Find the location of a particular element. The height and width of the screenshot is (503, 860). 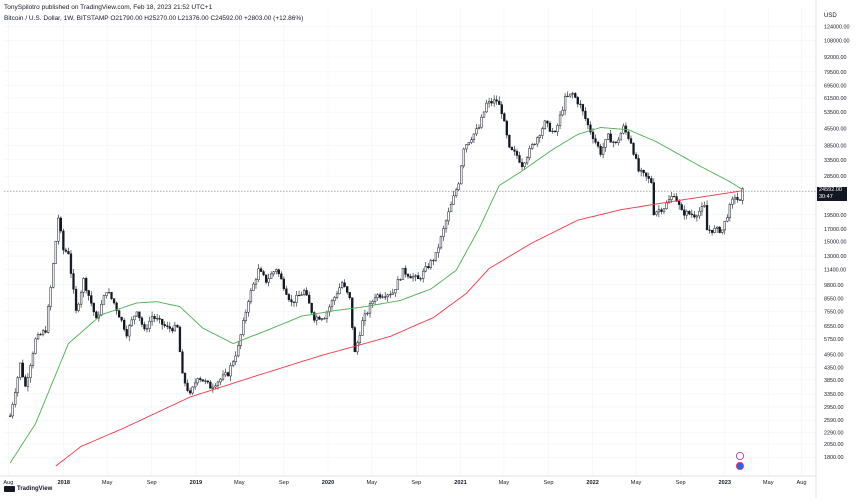

event-markers is located at coordinates (739, 460).